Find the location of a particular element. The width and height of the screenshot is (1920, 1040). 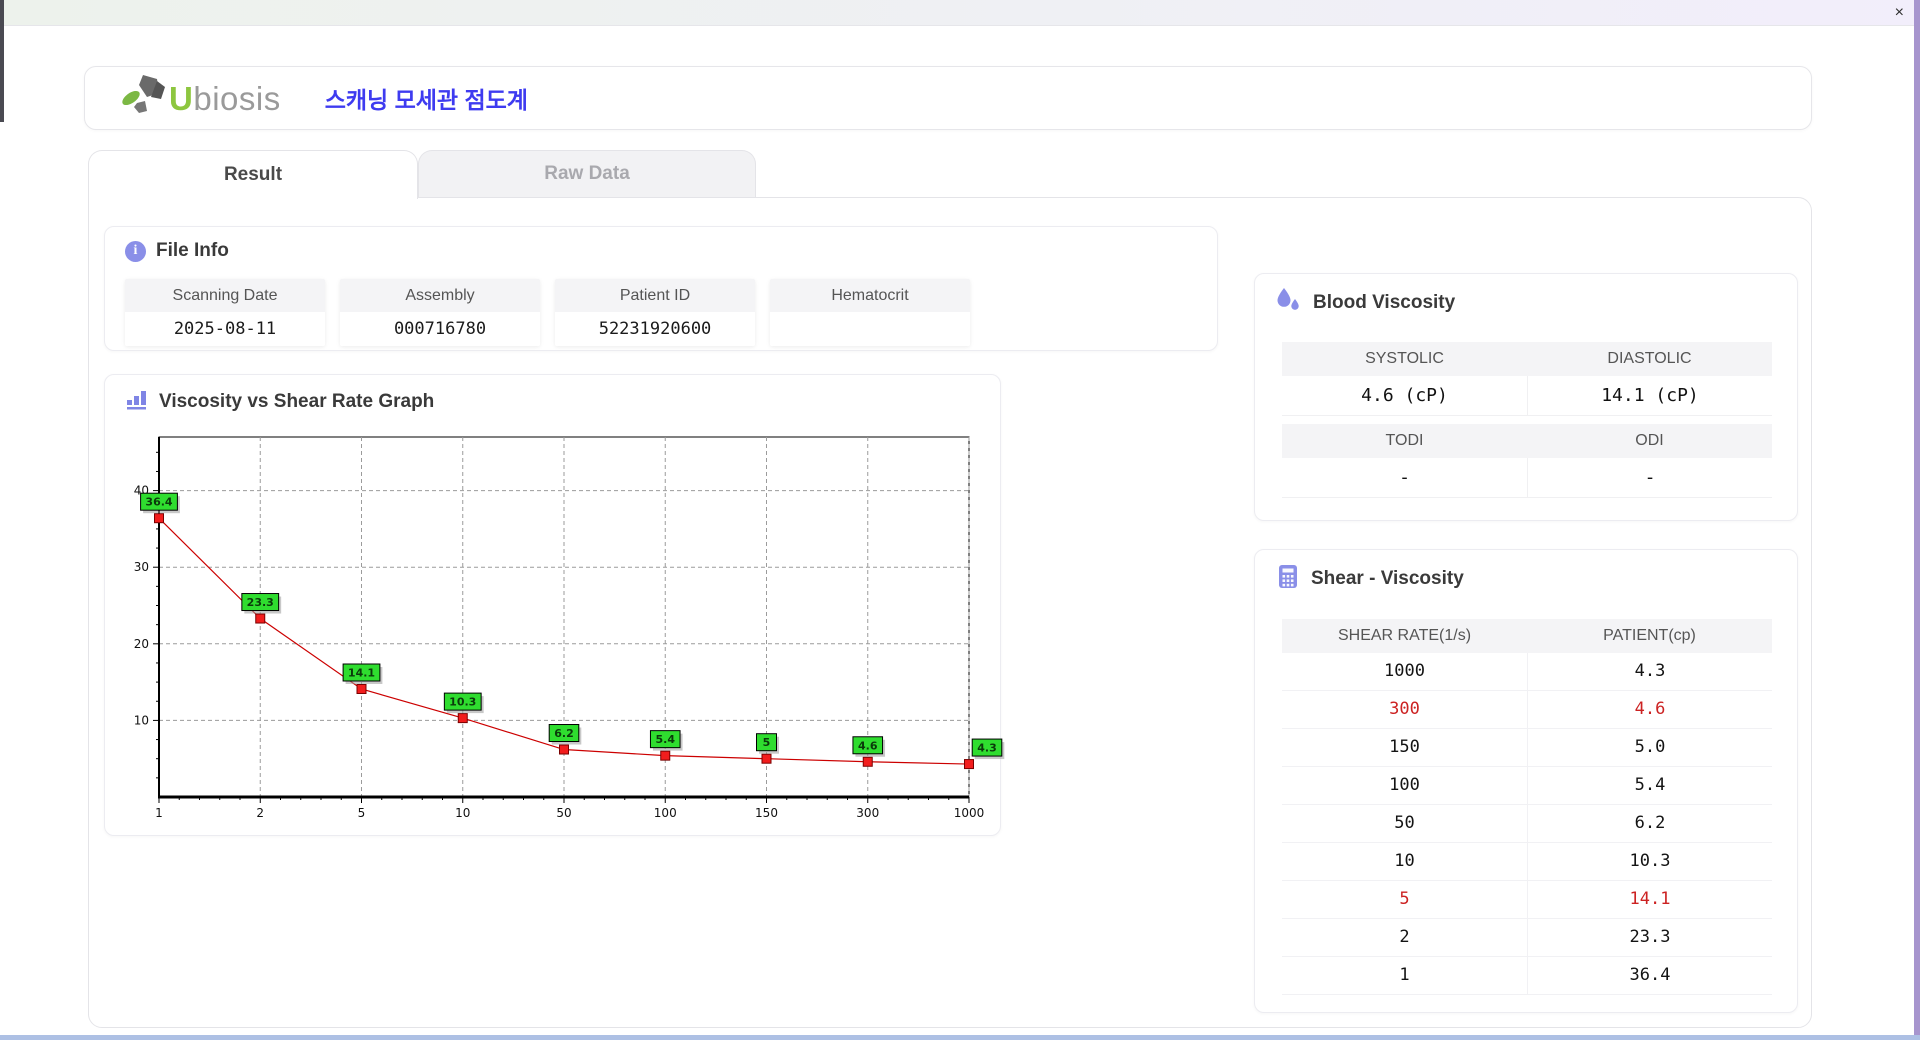

table-row: 300 4.6 is located at coordinates (1527, 710).